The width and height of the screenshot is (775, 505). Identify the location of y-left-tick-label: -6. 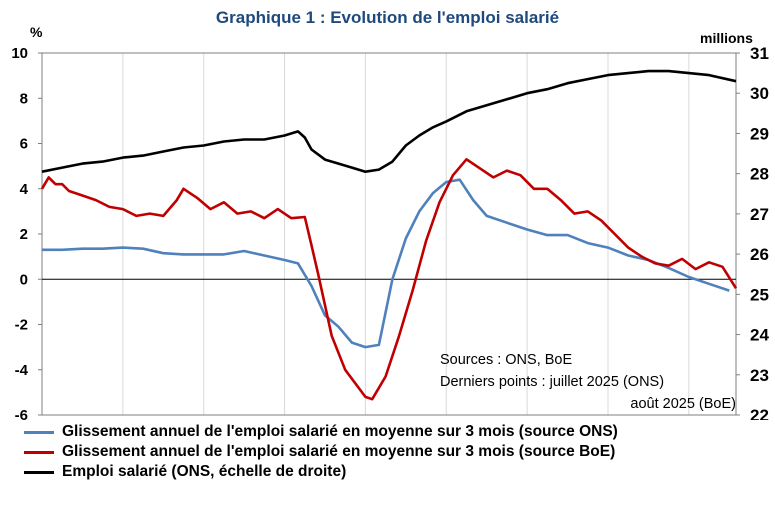
(21, 413).